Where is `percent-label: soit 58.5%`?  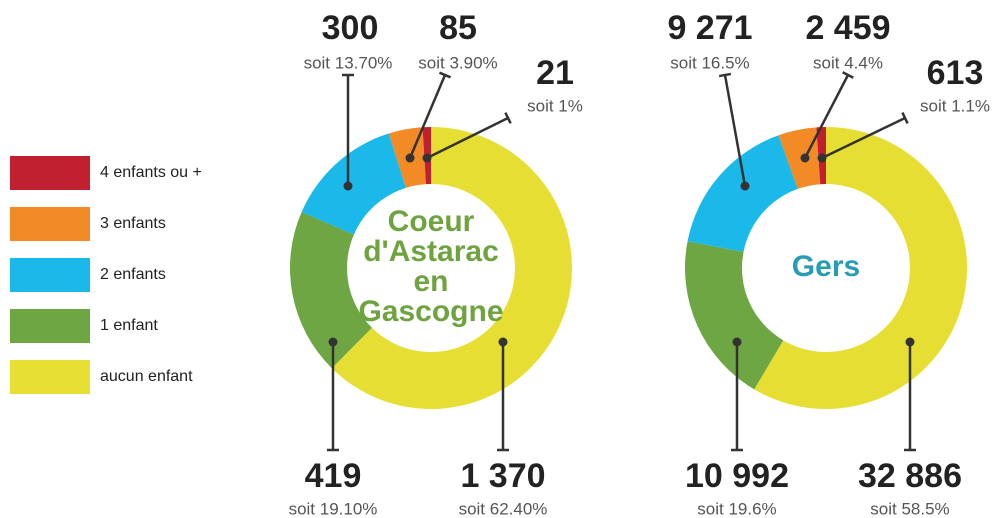 percent-label: soit 58.5% is located at coordinates (909, 508).